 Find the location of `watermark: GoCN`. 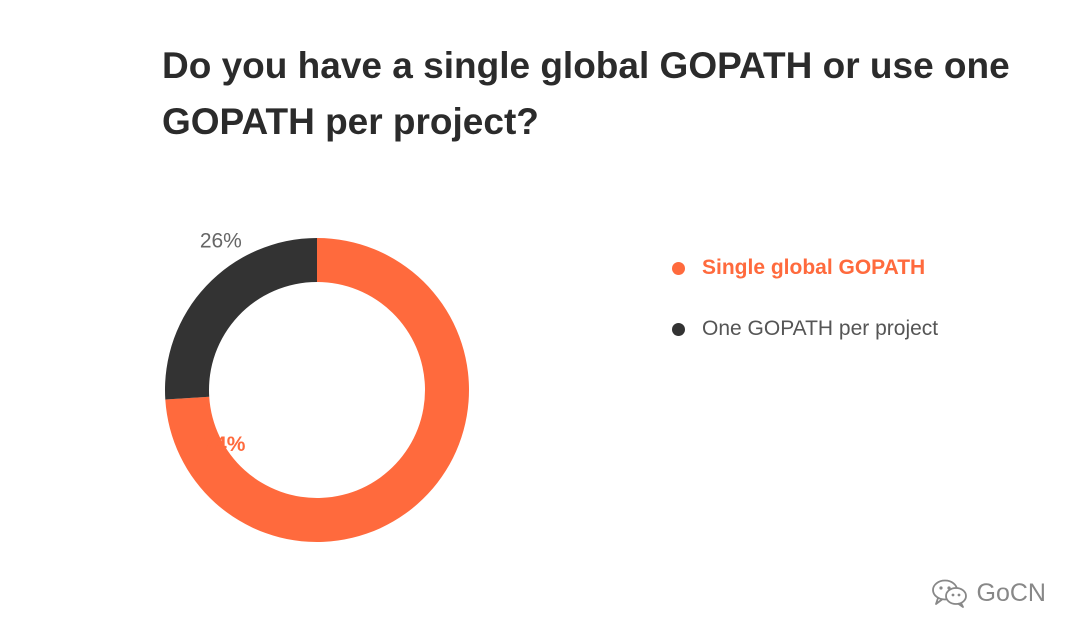

watermark: GoCN is located at coordinates (988, 593).